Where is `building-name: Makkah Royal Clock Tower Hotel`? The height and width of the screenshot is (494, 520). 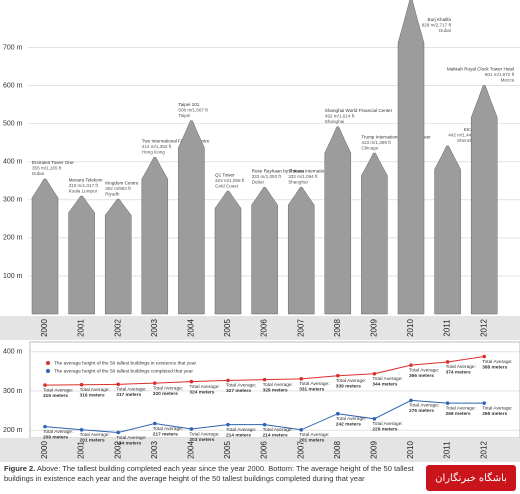 building-name: Makkah Royal Clock Tower Hotel is located at coordinates (480, 69).